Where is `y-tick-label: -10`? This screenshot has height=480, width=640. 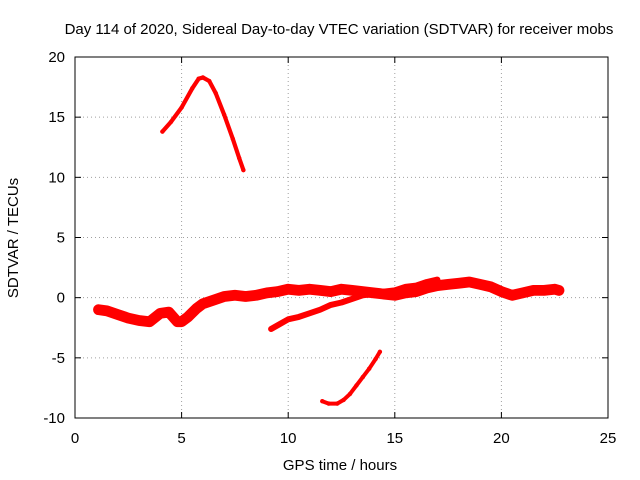 y-tick-label: -10 is located at coordinates (54, 418).